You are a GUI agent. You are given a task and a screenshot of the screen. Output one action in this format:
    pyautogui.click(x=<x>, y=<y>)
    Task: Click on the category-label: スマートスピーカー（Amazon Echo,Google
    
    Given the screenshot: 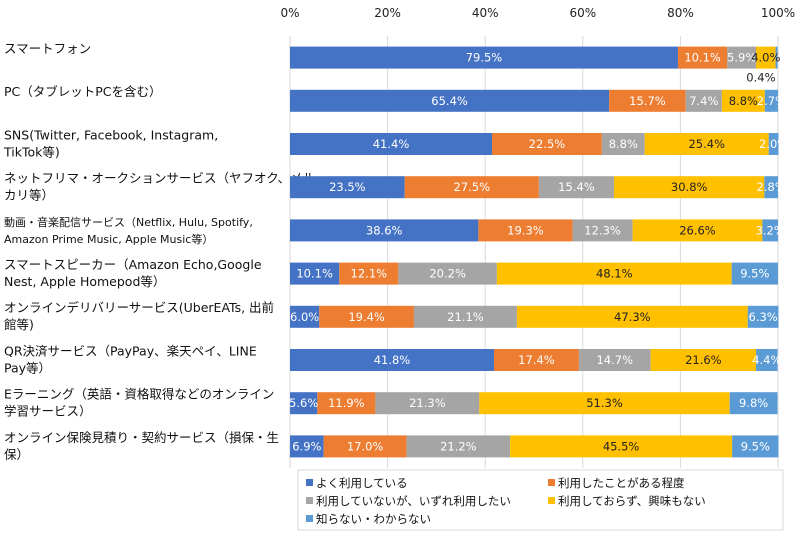 What is the action you would take?
    pyautogui.click(x=133, y=264)
    